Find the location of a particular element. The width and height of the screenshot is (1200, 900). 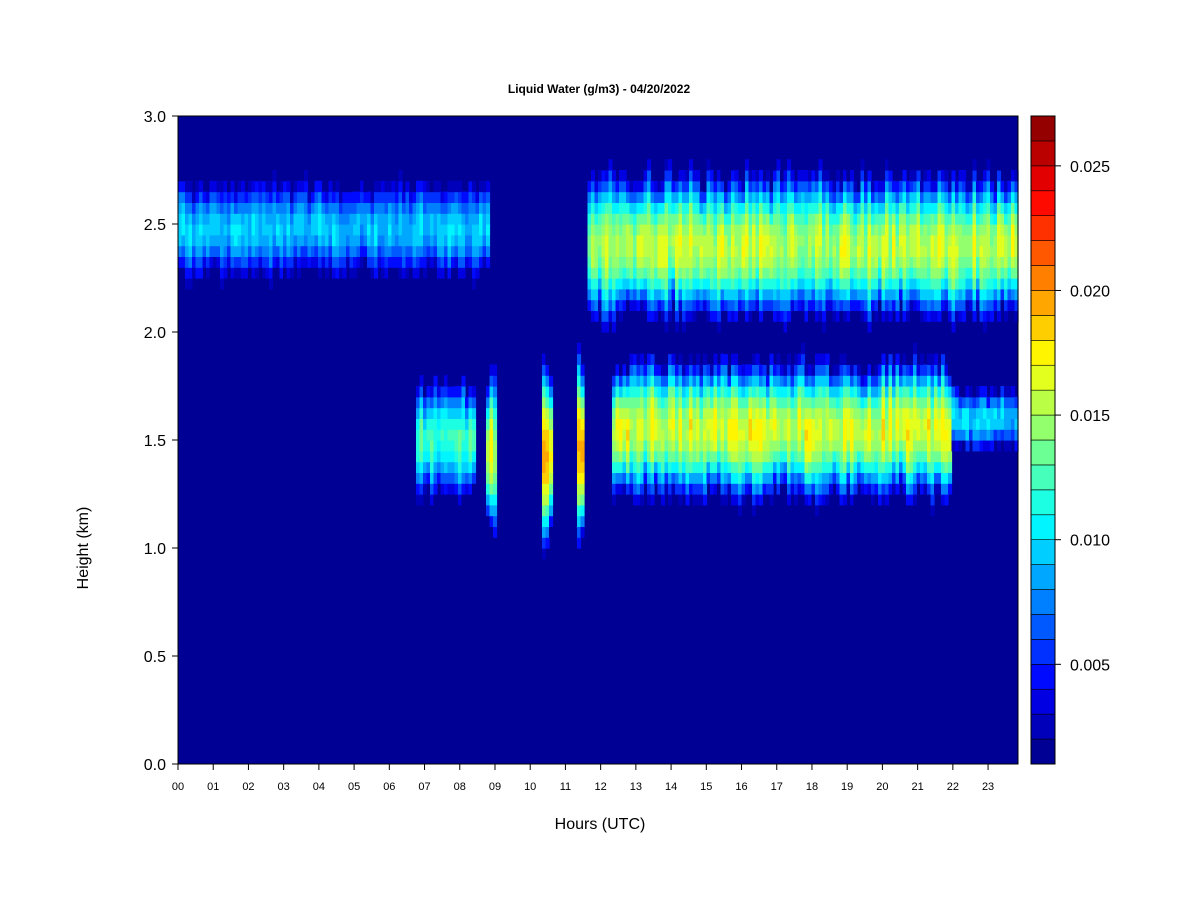

colorbar-level is located at coordinates (1043, 203).